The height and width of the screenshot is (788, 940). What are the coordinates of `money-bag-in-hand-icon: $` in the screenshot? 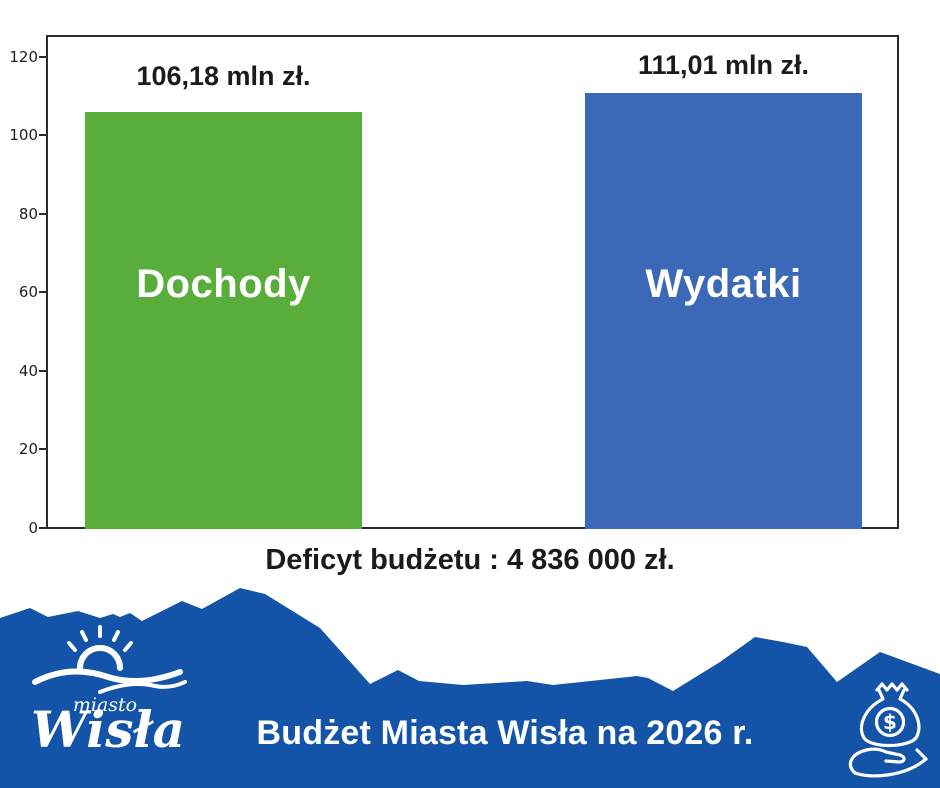 It's located at (888, 730).